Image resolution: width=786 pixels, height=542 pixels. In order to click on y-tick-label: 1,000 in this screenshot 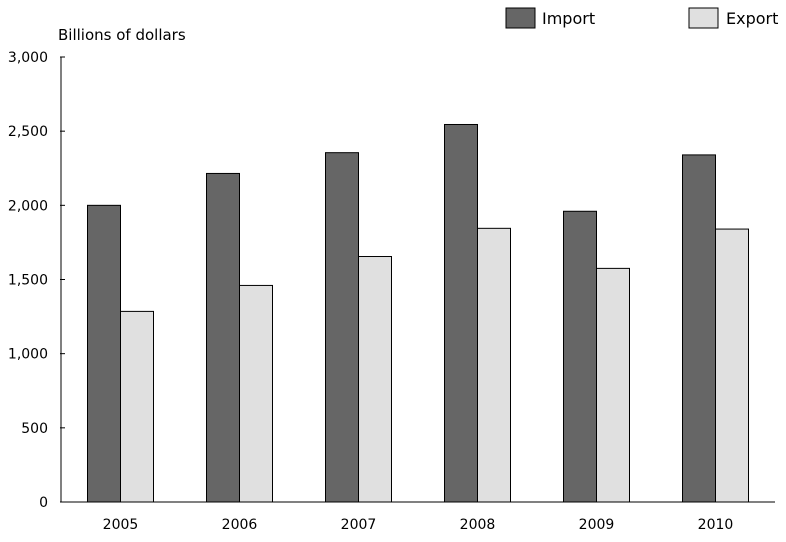, I will do `click(28, 355)`.